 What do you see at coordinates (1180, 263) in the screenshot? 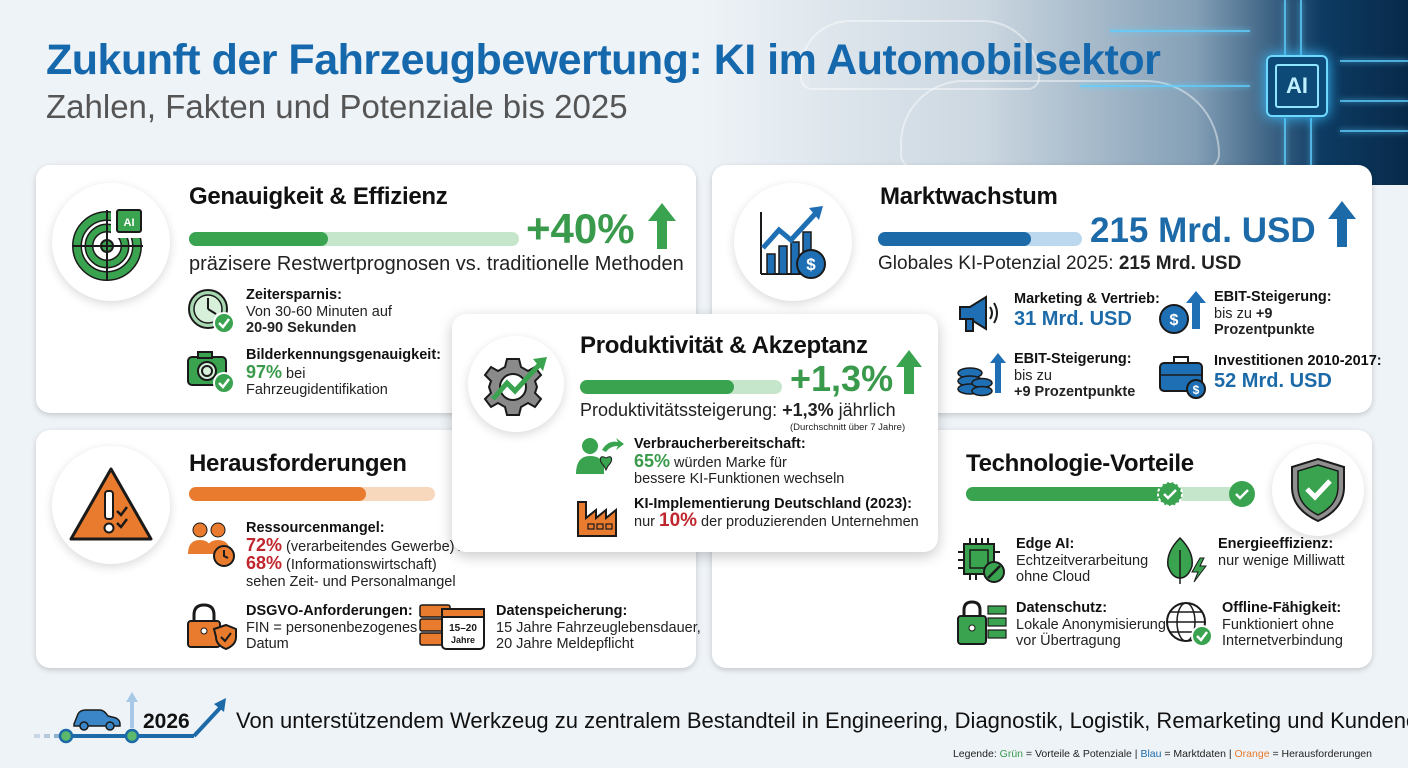
I see `description-bold: 215 Mrd. USD` at bounding box center [1180, 263].